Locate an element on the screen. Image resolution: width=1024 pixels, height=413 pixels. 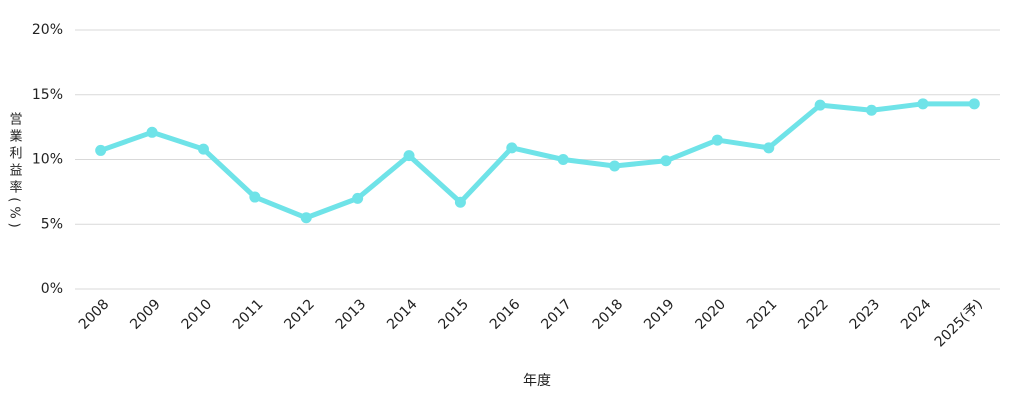
x-tick-label: 2012 is located at coordinates (299, 314).